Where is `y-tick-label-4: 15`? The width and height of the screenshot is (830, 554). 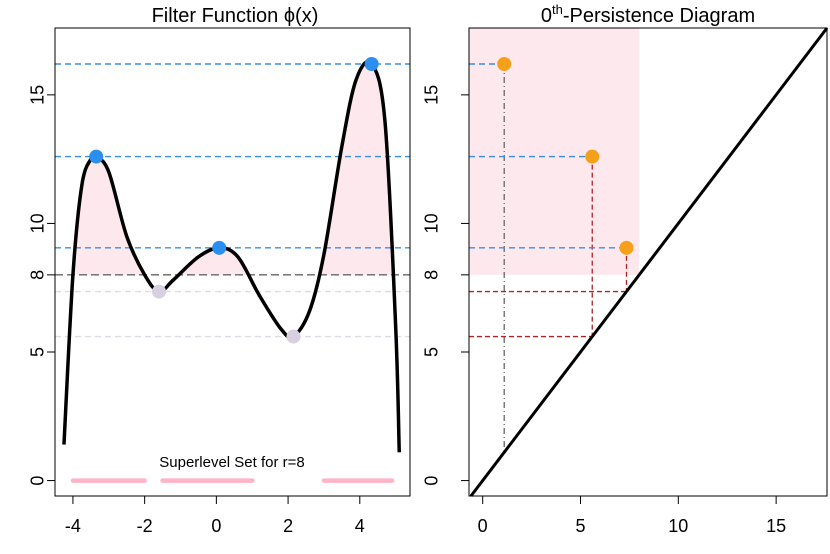
y-tick-label-4: 15 is located at coordinates (37, 95).